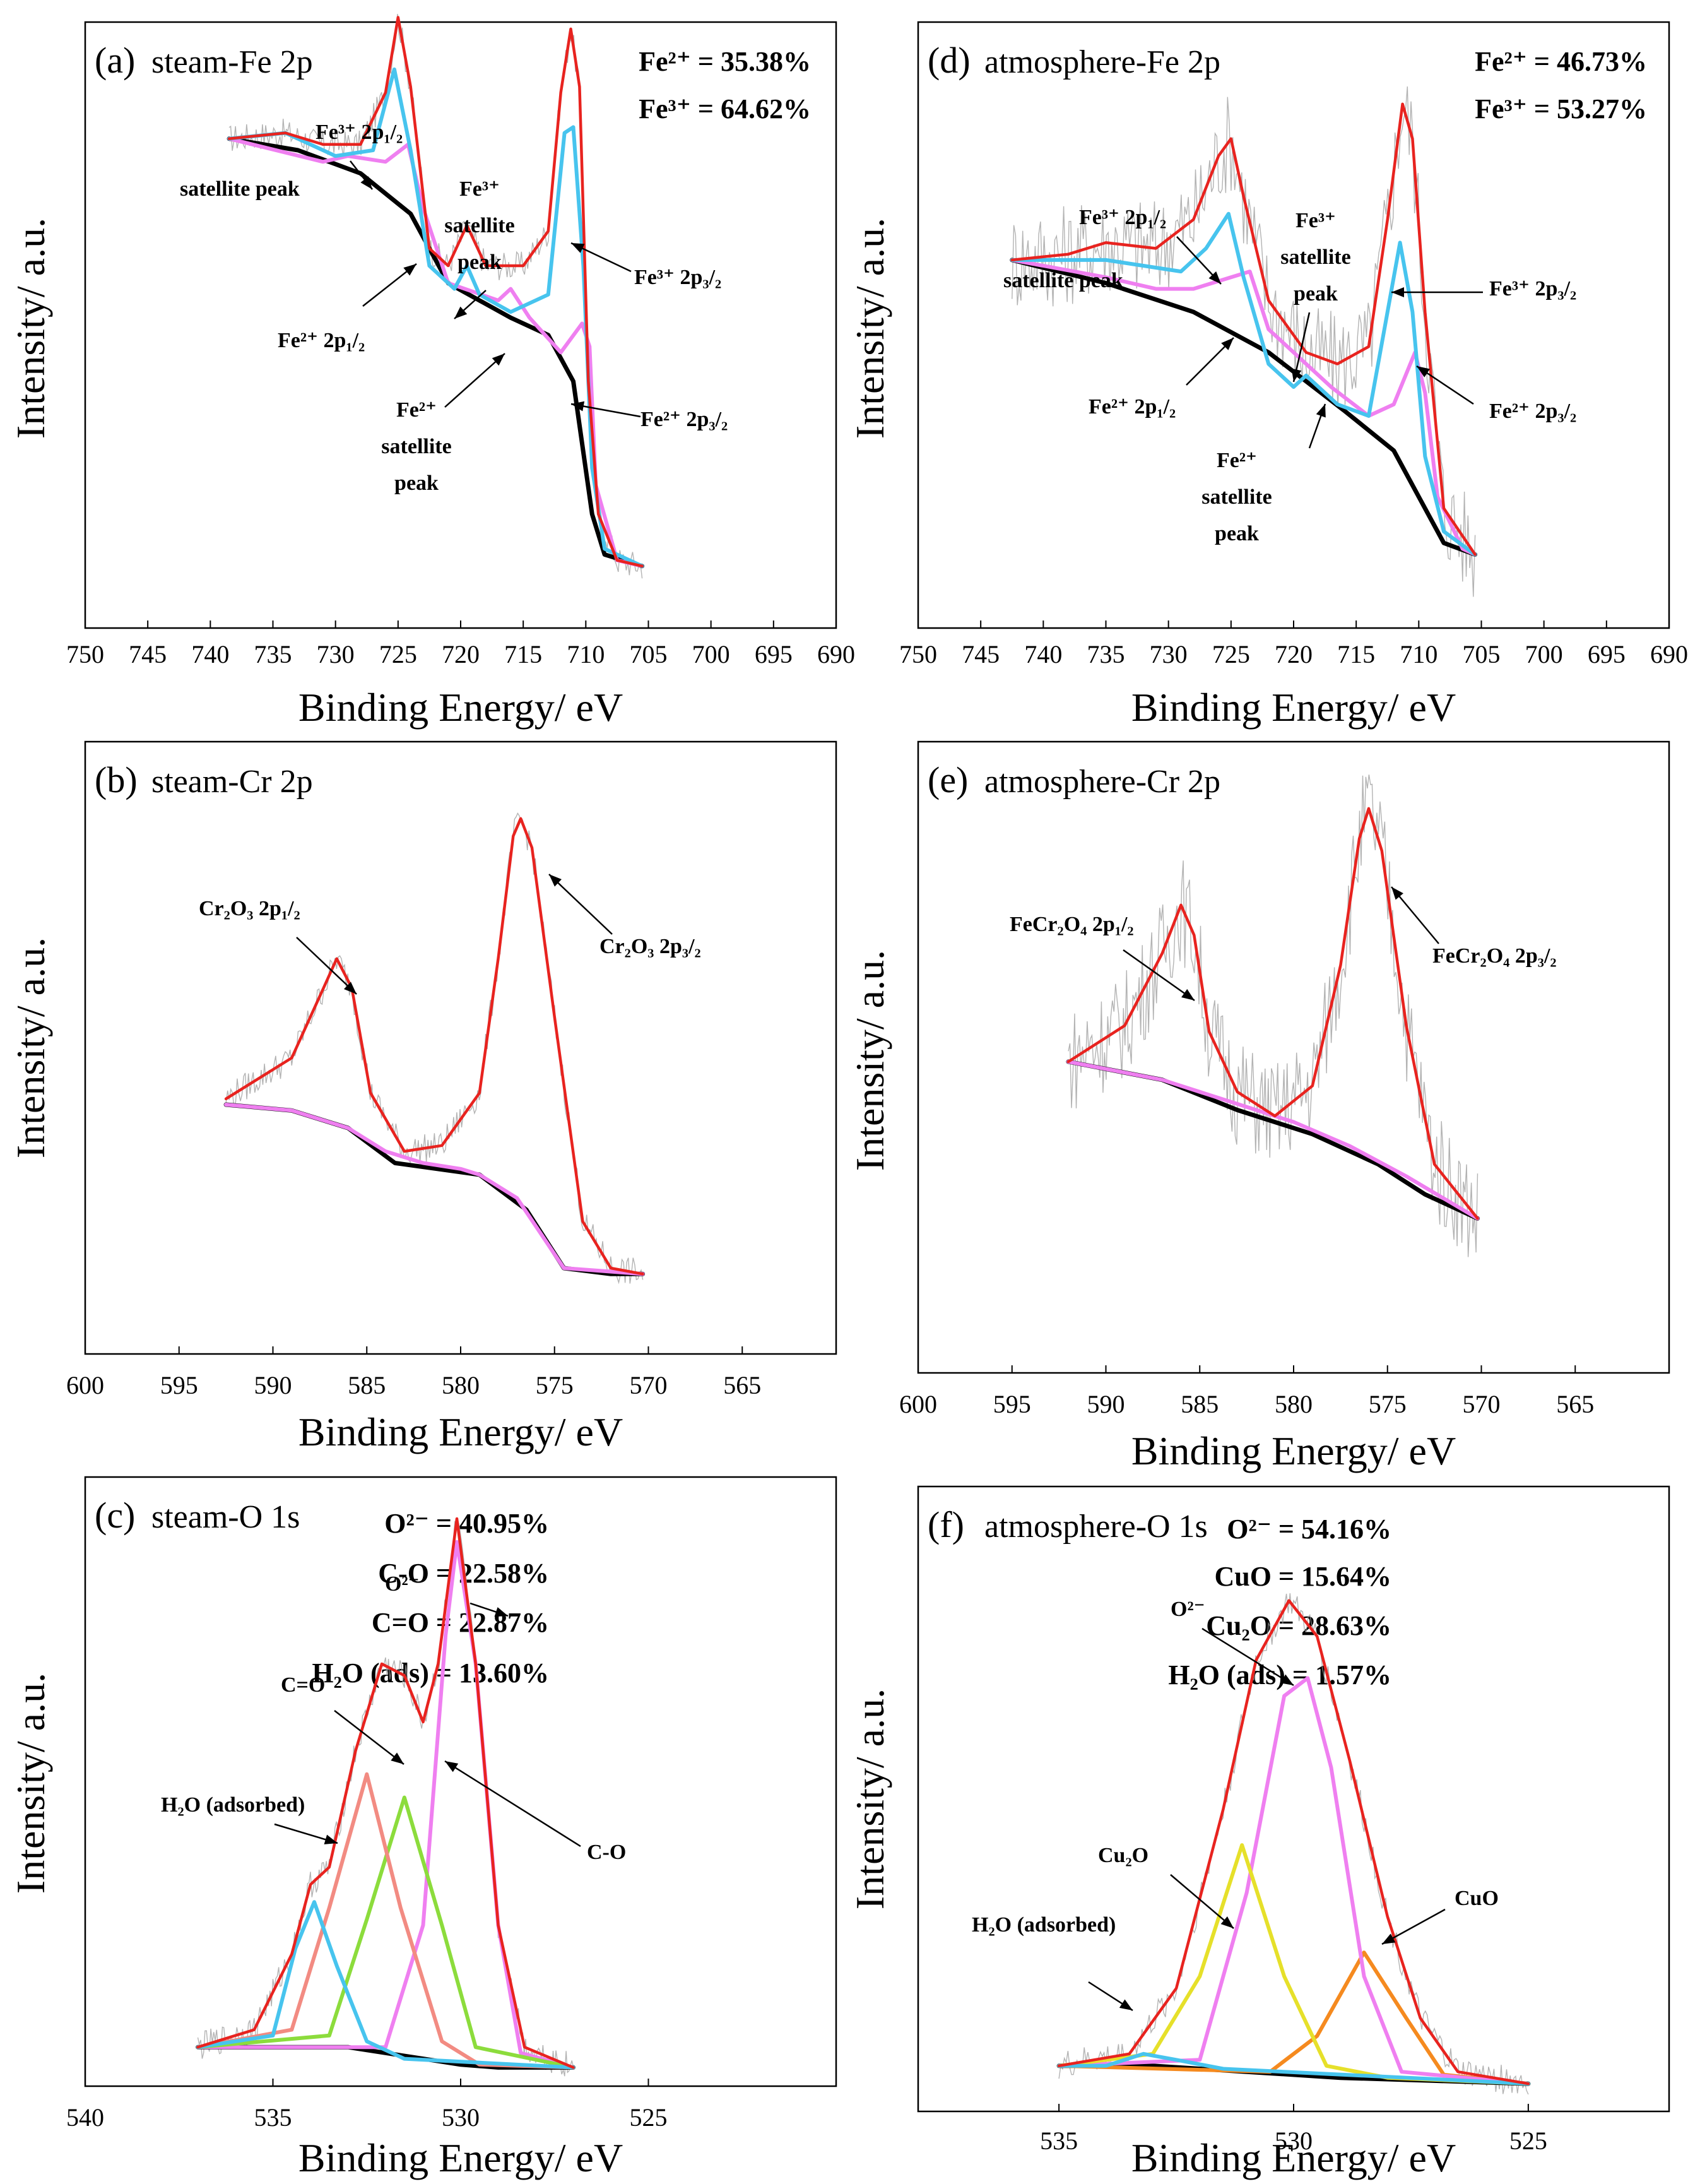 This screenshot has width=1700, height=2184. Describe the element at coordinates (435, 352) in the screenshot. I see `series-fe2-component` at that location.